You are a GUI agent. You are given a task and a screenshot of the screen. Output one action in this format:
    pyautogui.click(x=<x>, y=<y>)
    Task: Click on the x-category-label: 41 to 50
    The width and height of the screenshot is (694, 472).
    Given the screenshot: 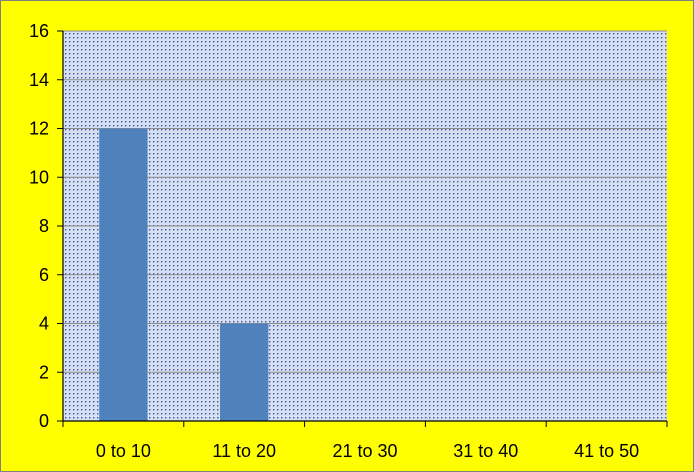 What is the action you would take?
    pyautogui.click(x=606, y=451)
    